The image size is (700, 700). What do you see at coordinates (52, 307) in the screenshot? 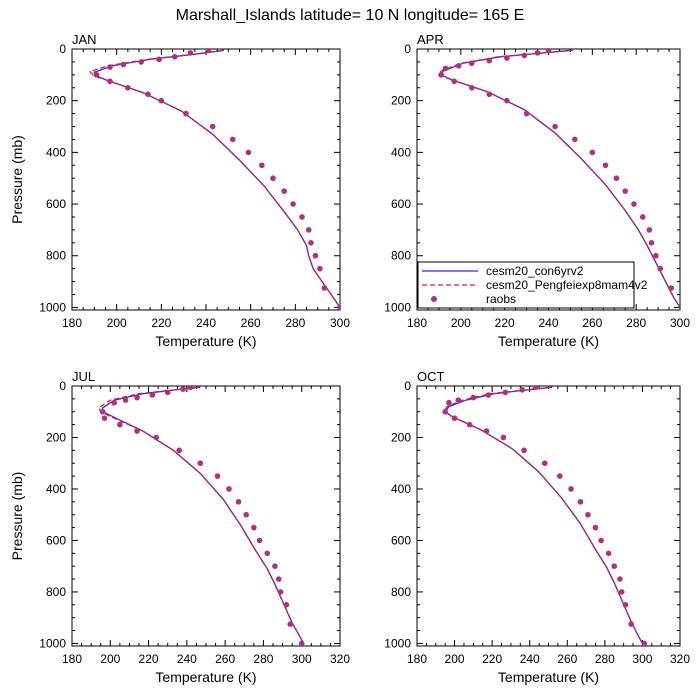
I see `y-tick-label: 1000` at bounding box center [52, 307].